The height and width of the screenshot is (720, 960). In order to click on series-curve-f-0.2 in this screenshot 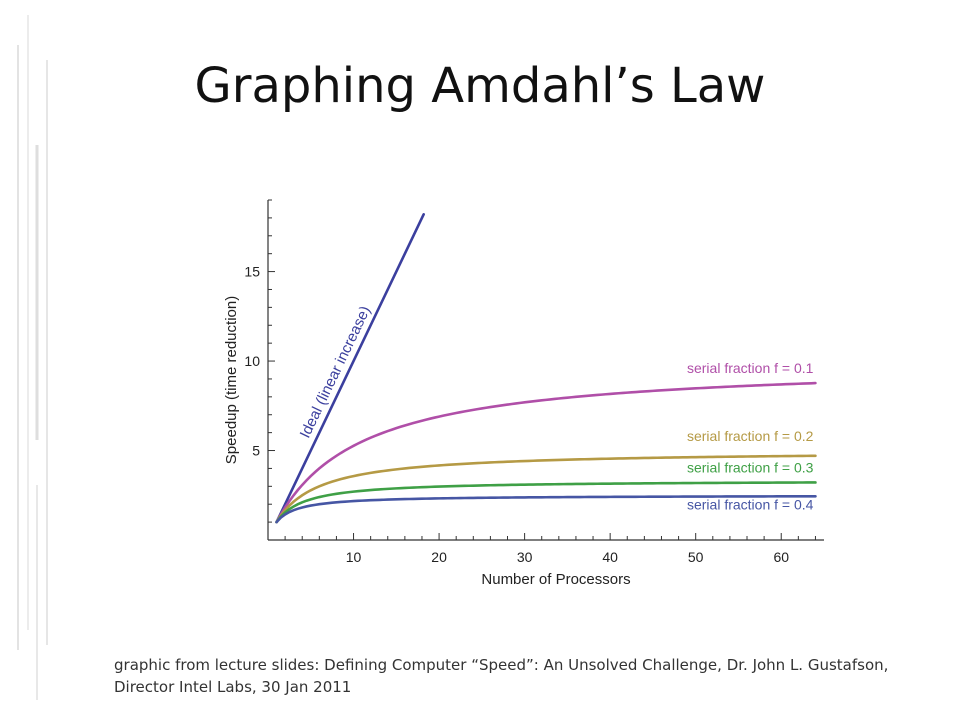, I will do `click(546, 489)`.